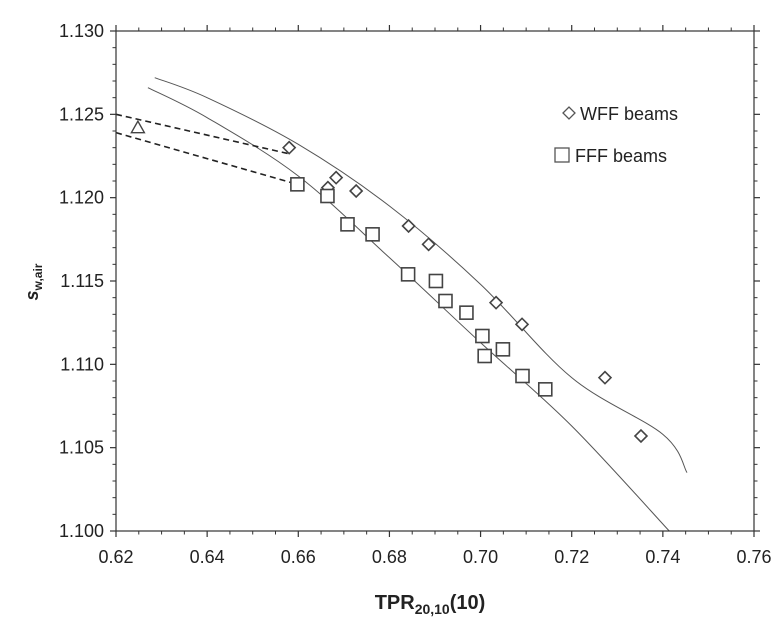 The height and width of the screenshot is (624, 780). I want to click on x-tick-label: 0.64, so click(207, 557).